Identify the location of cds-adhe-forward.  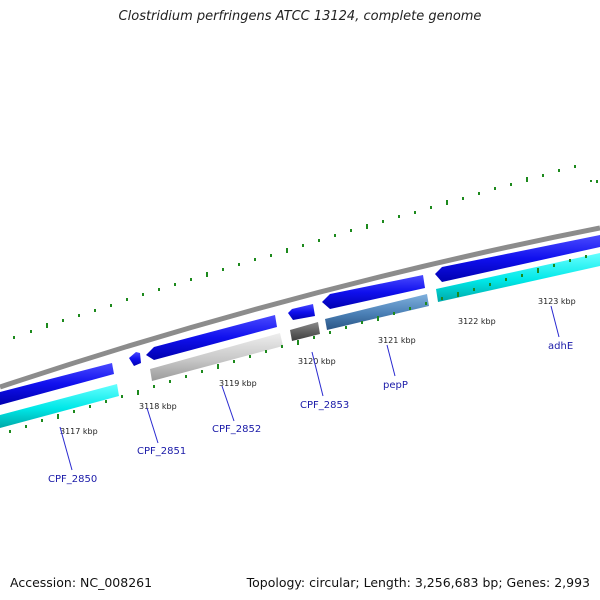
(517, 258).